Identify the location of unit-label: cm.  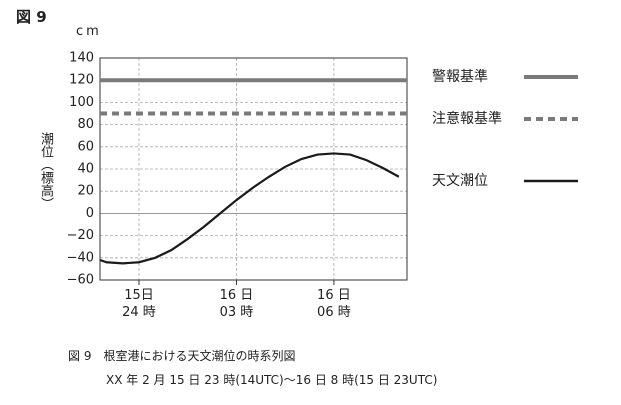
(89, 31).